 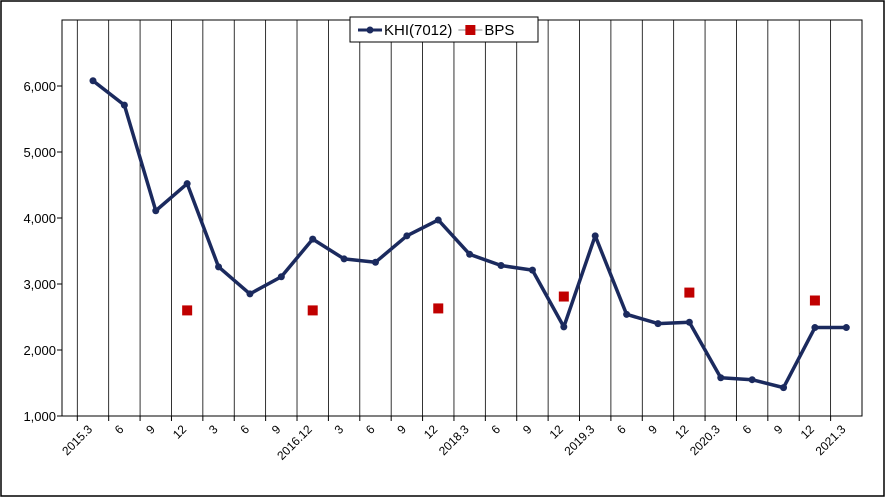 I want to click on legend-label: BPS, so click(x=499, y=30).